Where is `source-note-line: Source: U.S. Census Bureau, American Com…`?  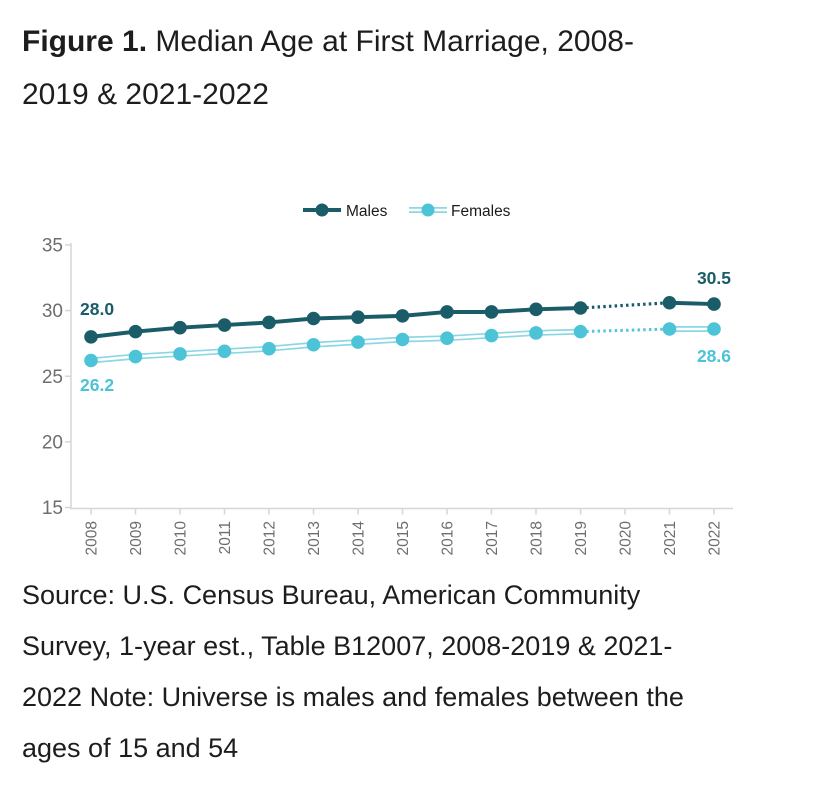
source-note-line: Source: U.S. Census Bureau, American Com… is located at coordinates (331, 595).